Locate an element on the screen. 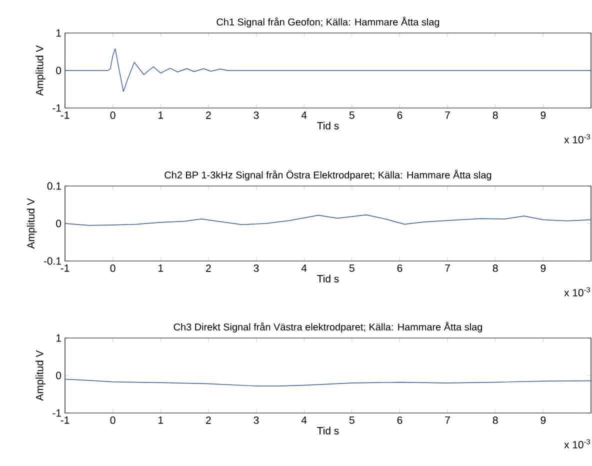 The image size is (592, 466). y-tick-label: 0.1 is located at coordinates (54, 186).